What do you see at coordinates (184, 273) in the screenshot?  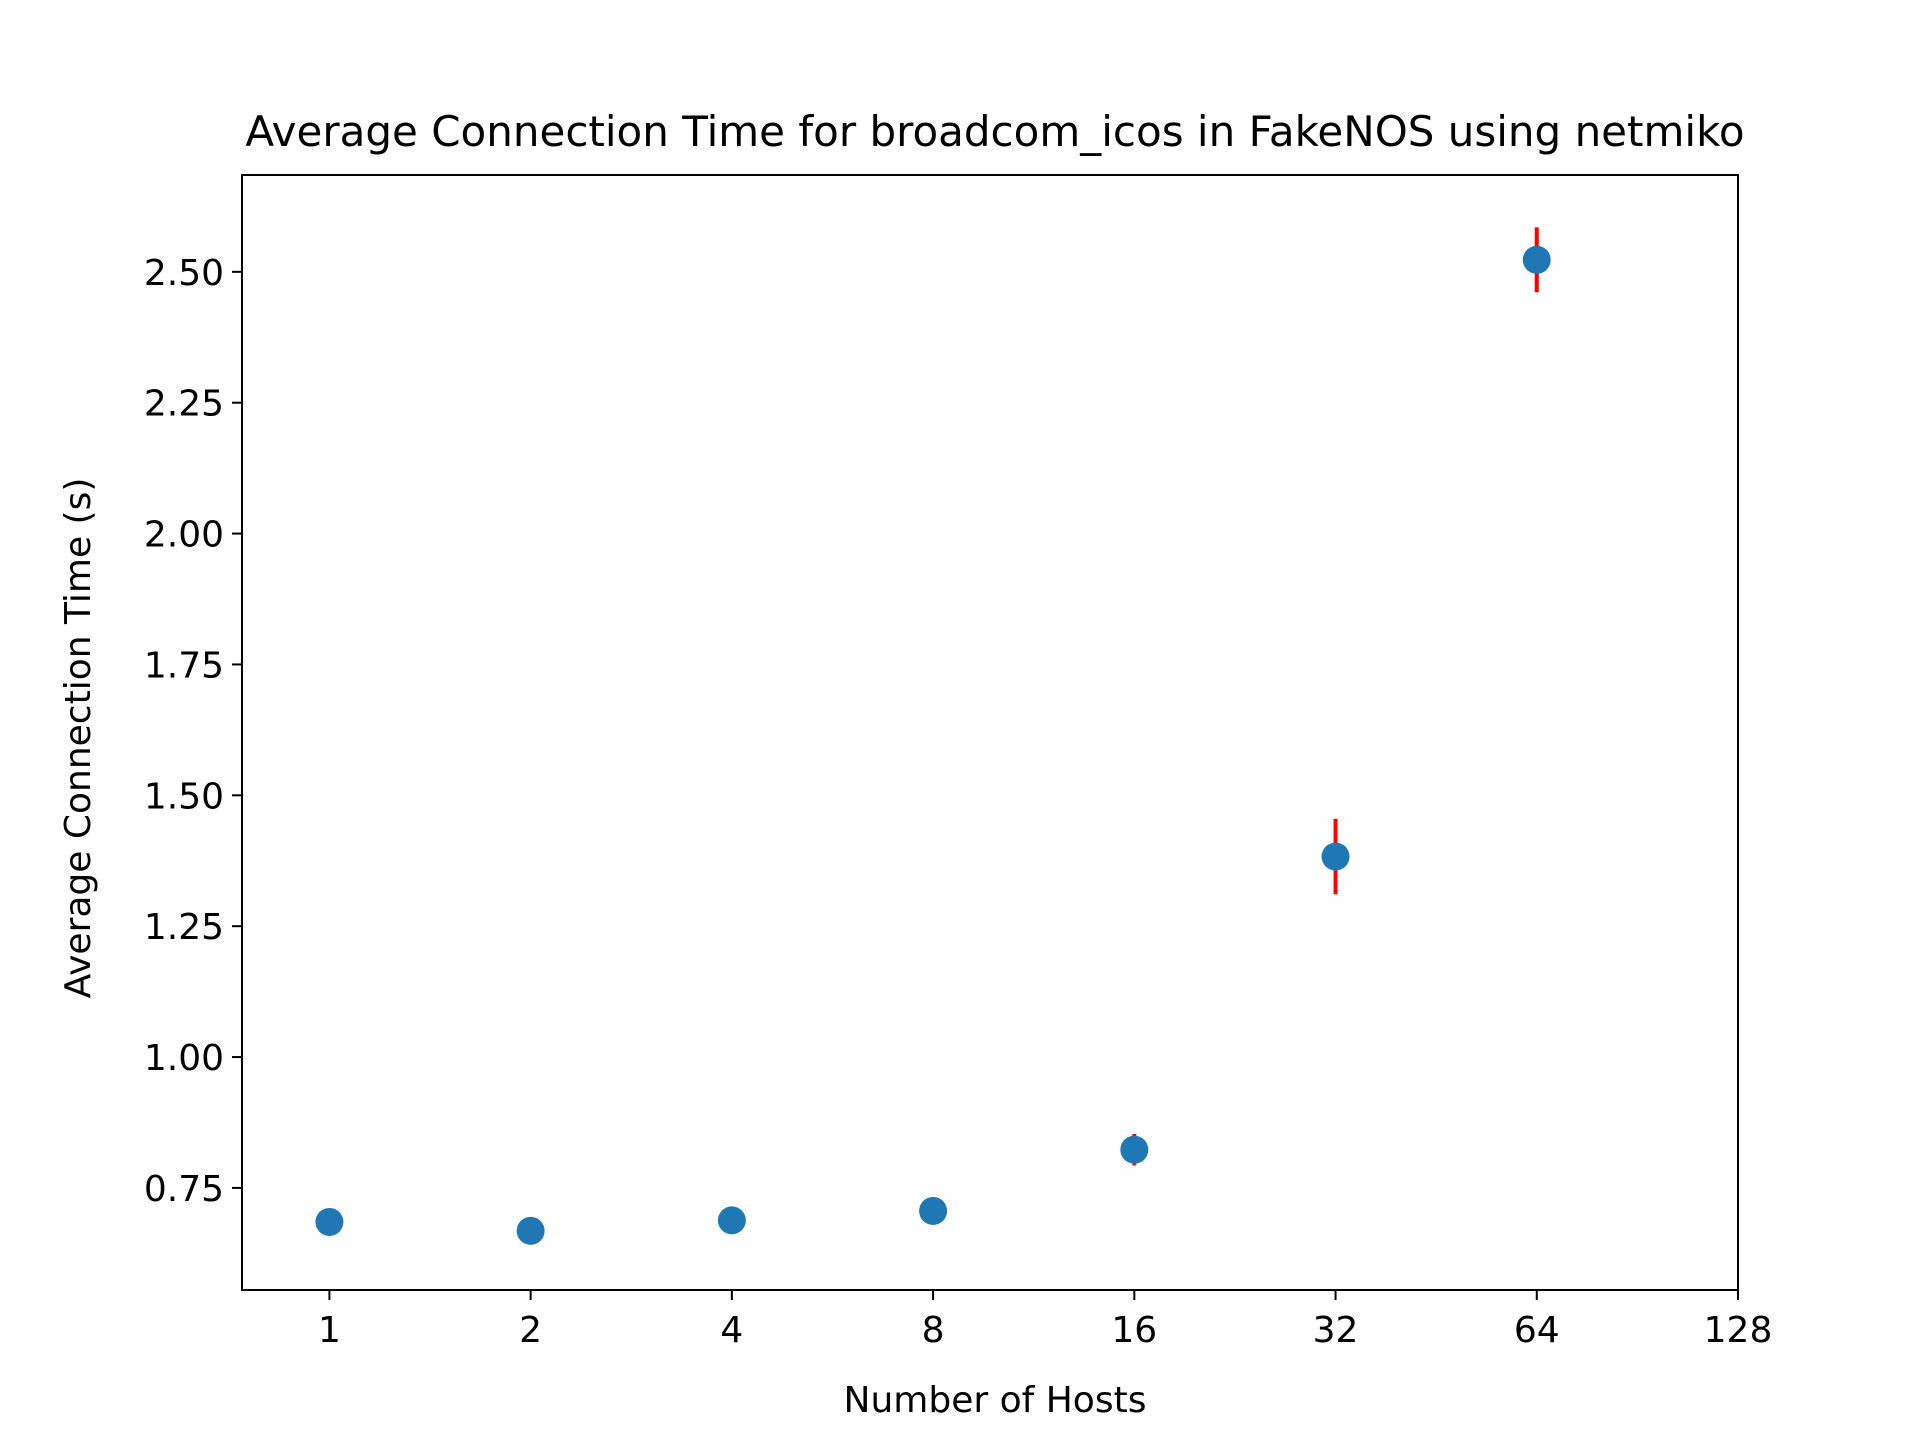 I see `y-tick-label: 2.50` at bounding box center [184, 273].